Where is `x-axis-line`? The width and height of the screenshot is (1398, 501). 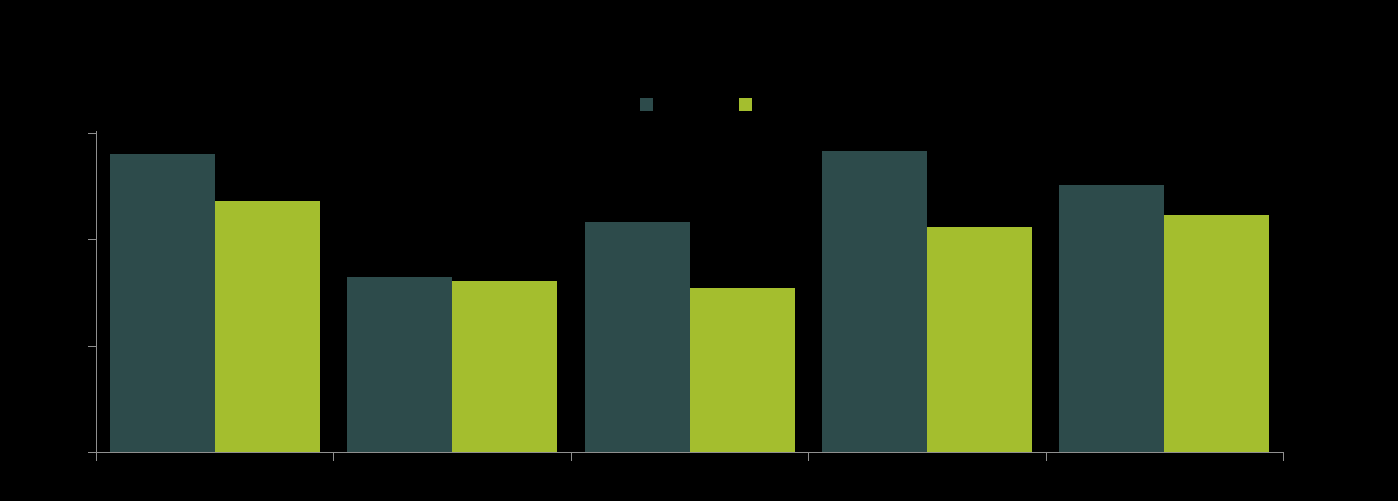
x-axis-line is located at coordinates (689, 452).